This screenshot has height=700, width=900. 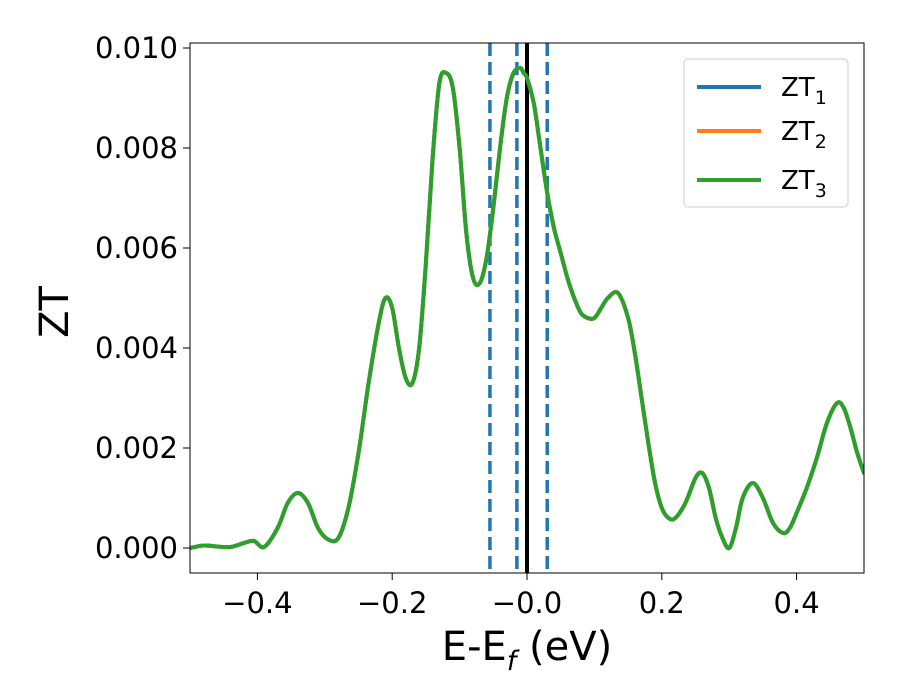 I want to click on legend-label-zt1: ZT1, so click(x=804, y=91).